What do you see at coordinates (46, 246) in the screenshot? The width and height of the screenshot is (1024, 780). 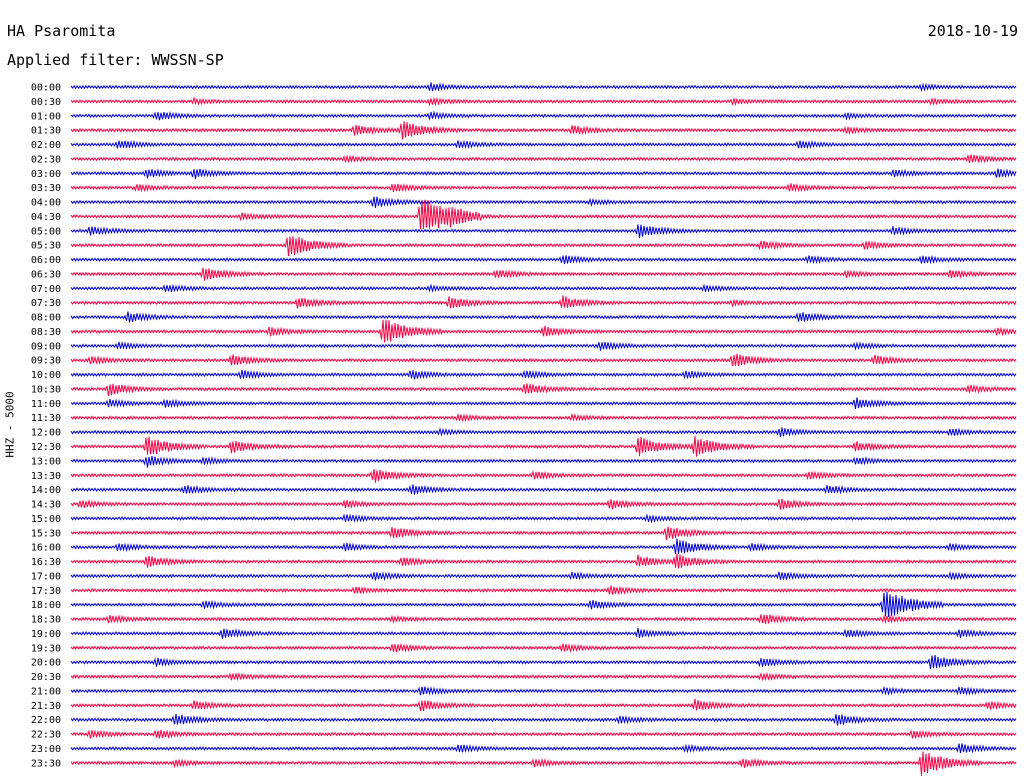 I see `time-tick-label: 05:30` at bounding box center [46, 246].